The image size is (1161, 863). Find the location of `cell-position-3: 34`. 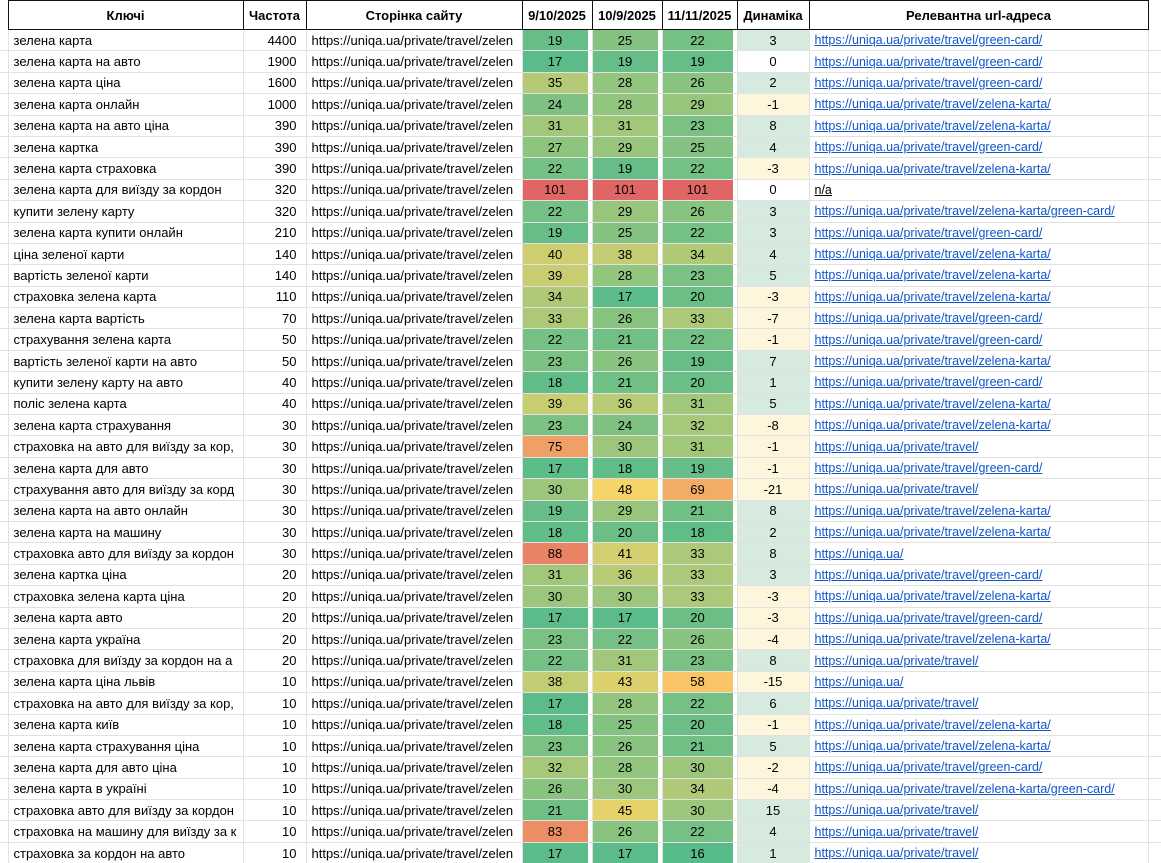

cell-position-3: 34 is located at coordinates (700, 789).